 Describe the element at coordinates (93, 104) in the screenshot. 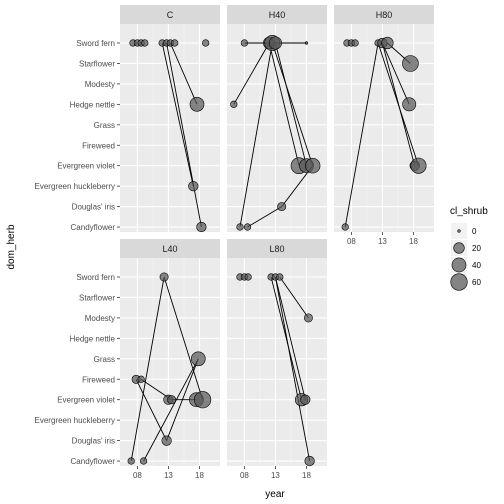

I see `y-tick-label: Hedge nettle` at that location.